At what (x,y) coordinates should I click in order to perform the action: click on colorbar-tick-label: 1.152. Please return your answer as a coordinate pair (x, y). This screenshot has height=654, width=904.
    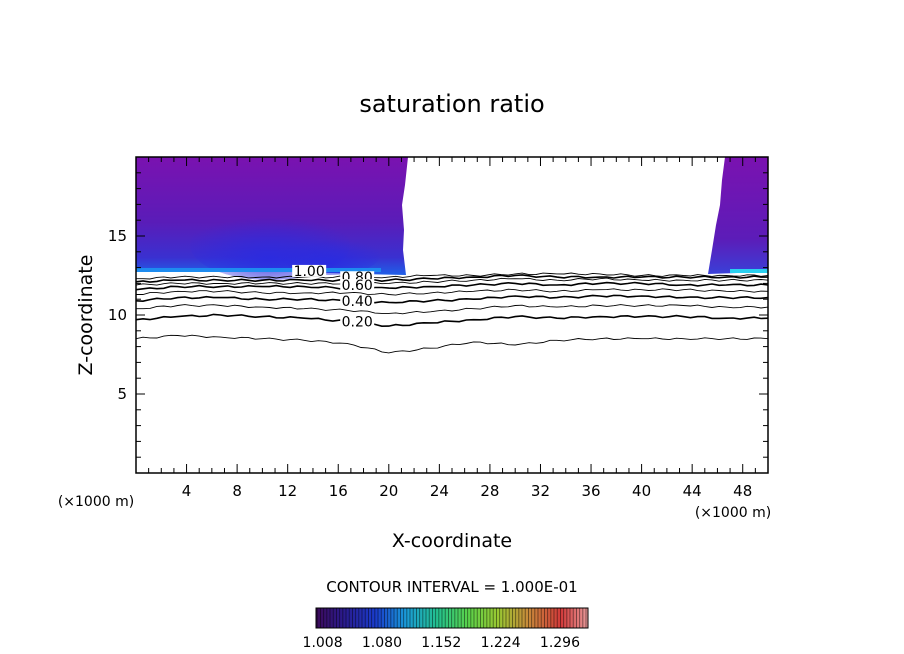
    Looking at the image, I should click on (441, 643).